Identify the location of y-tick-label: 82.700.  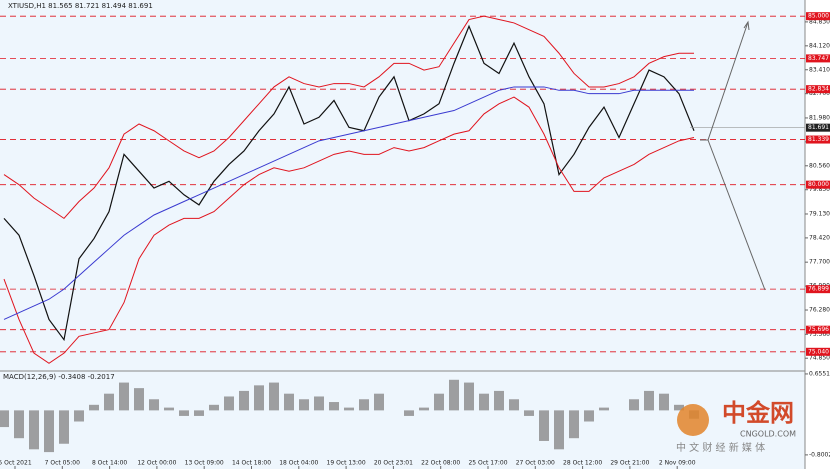
(819, 93).